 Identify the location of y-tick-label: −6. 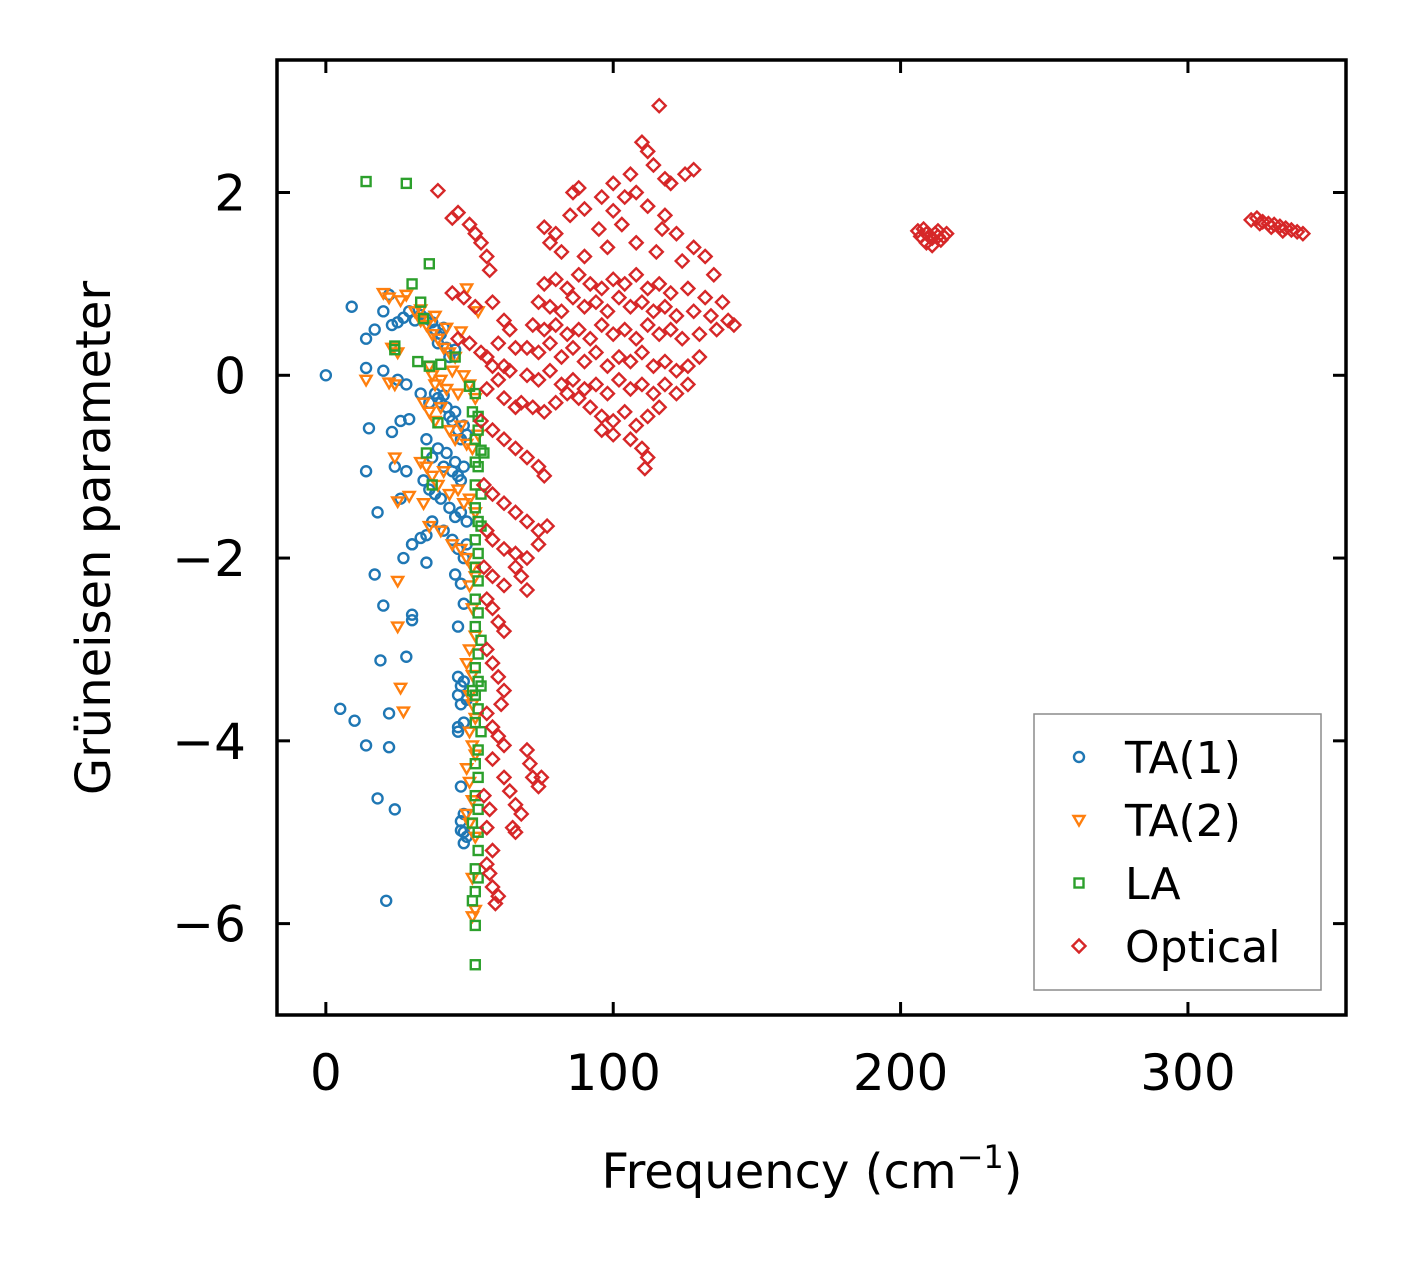
(209, 925).